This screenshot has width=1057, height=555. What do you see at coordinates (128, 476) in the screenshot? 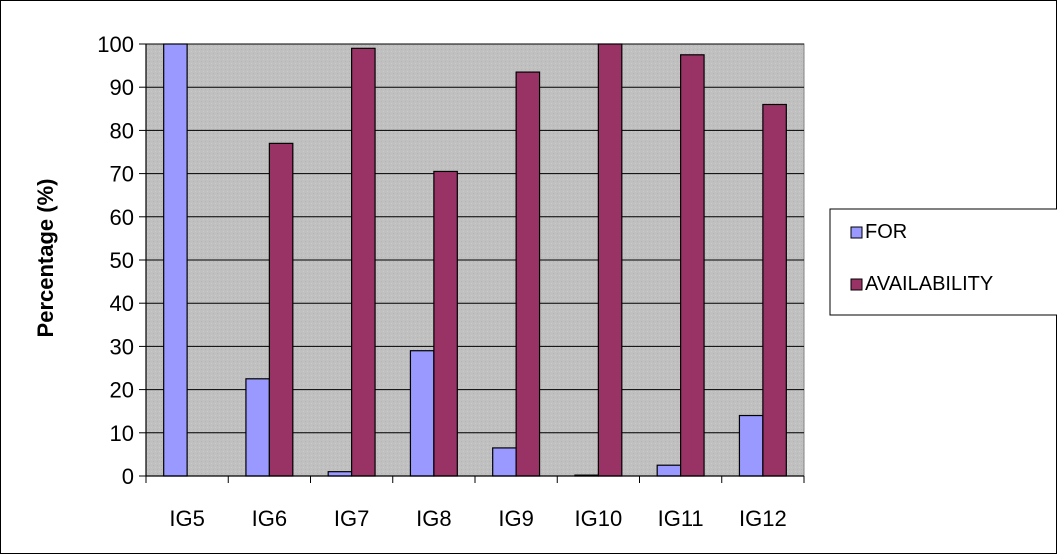
I see `y-tick-label: 0` at bounding box center [128, 476].